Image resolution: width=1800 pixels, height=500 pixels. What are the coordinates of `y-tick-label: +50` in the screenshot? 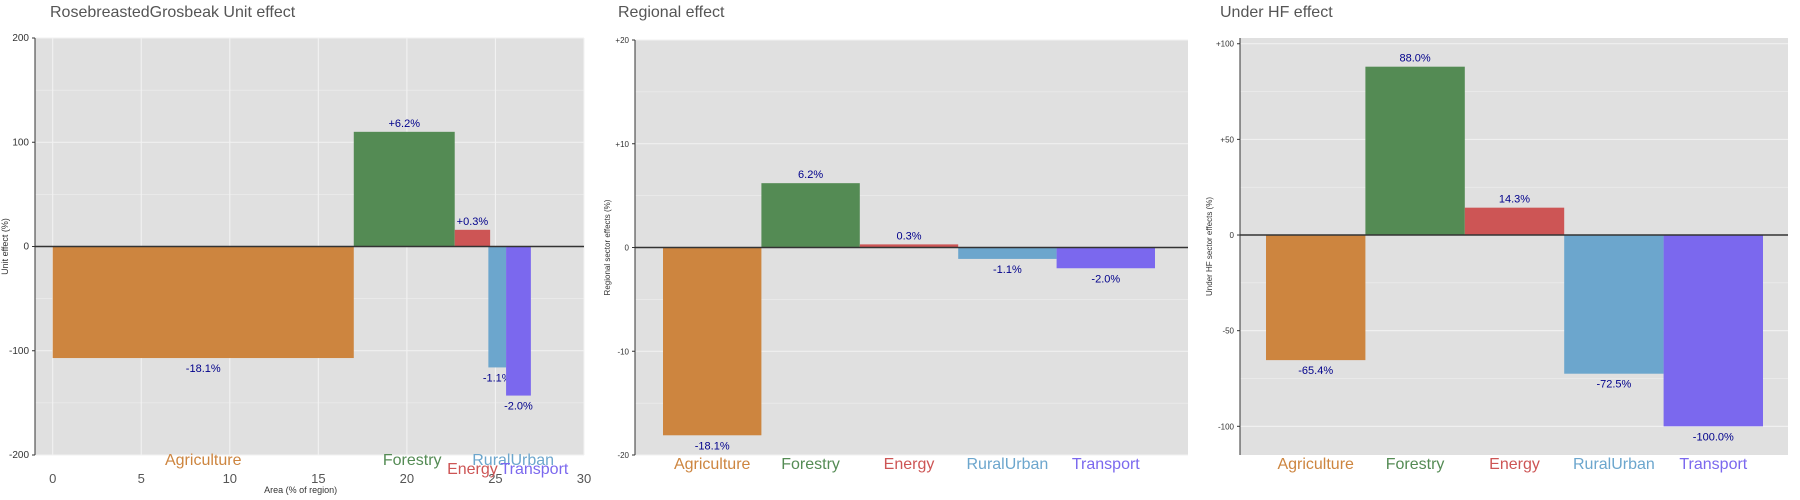 It's located at (1227, 139).